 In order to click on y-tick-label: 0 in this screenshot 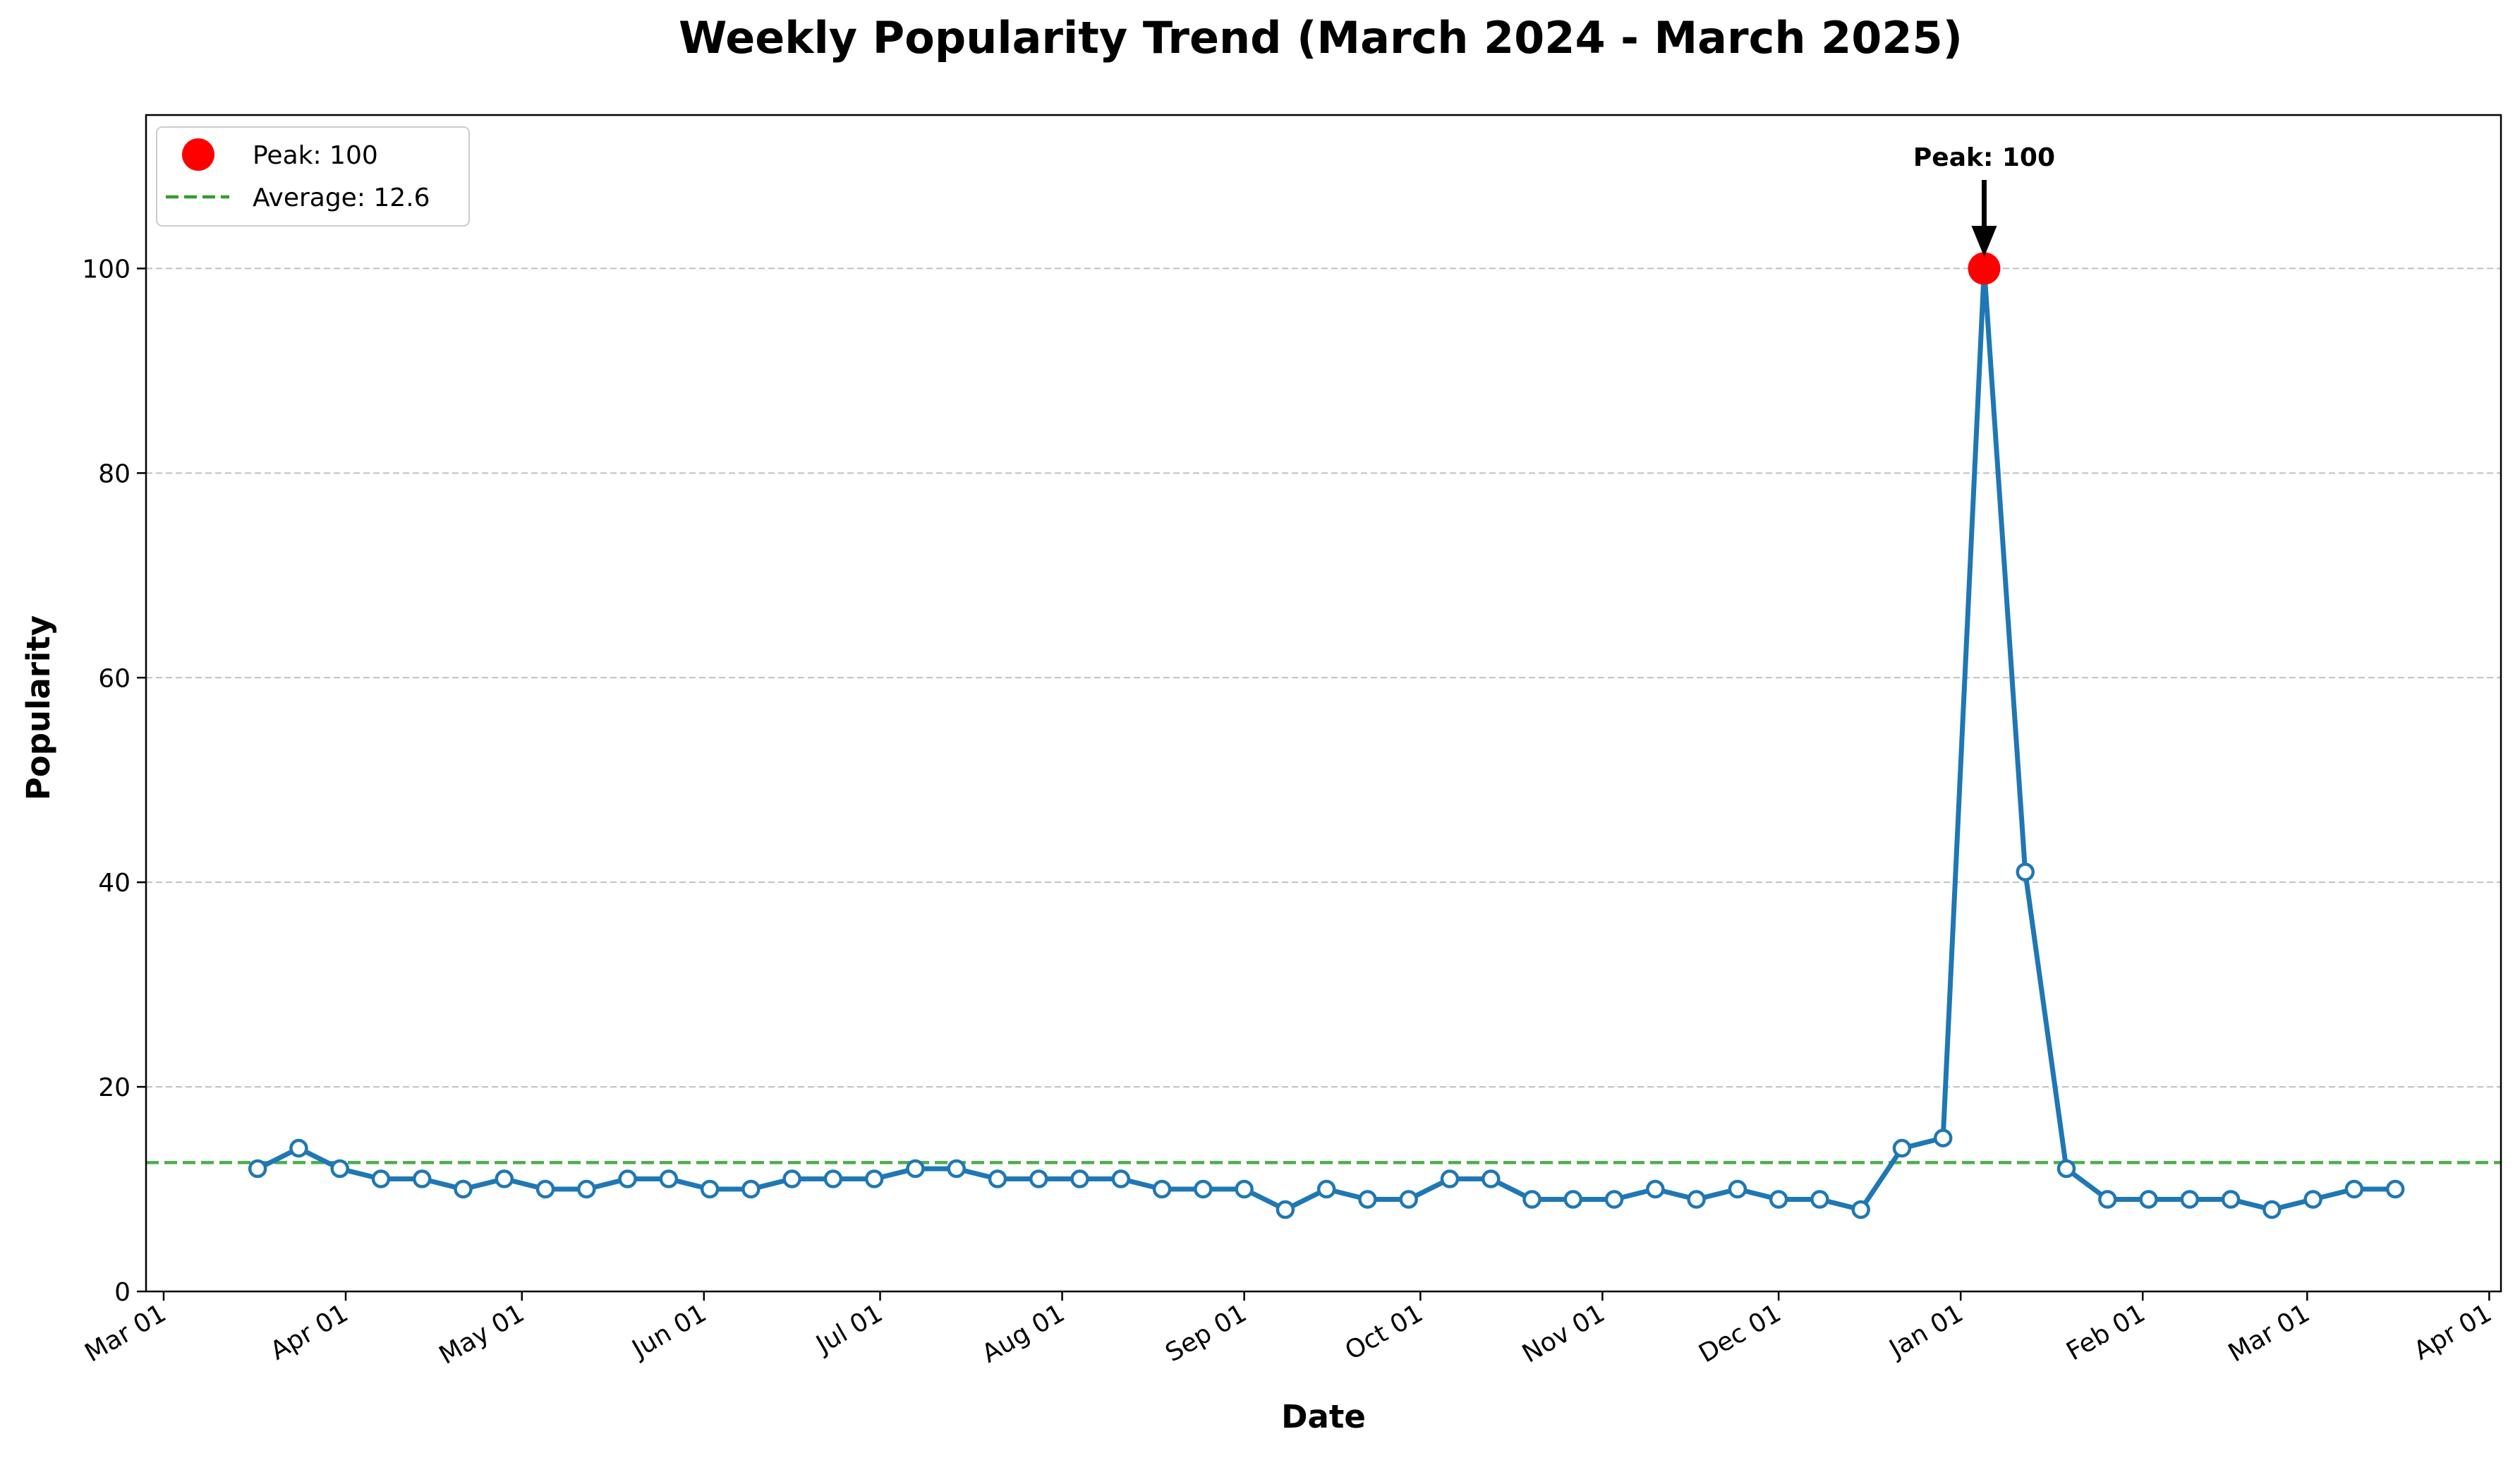, I will do `click(122, 1292)`.